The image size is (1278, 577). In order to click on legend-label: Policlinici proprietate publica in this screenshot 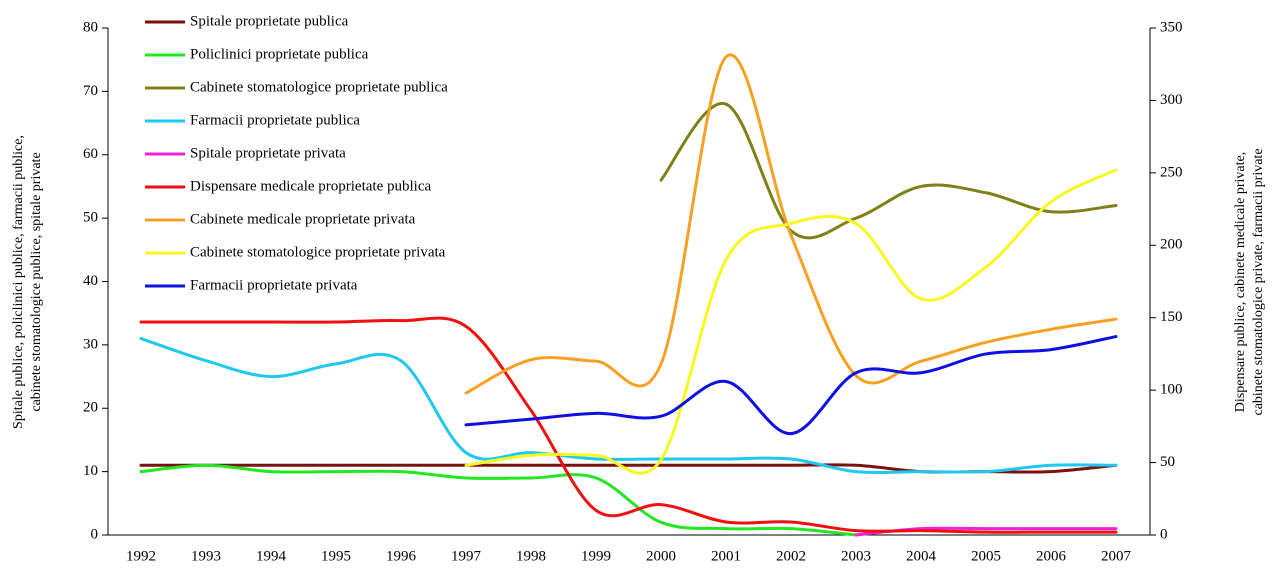, I will do `click(279, 54)`.